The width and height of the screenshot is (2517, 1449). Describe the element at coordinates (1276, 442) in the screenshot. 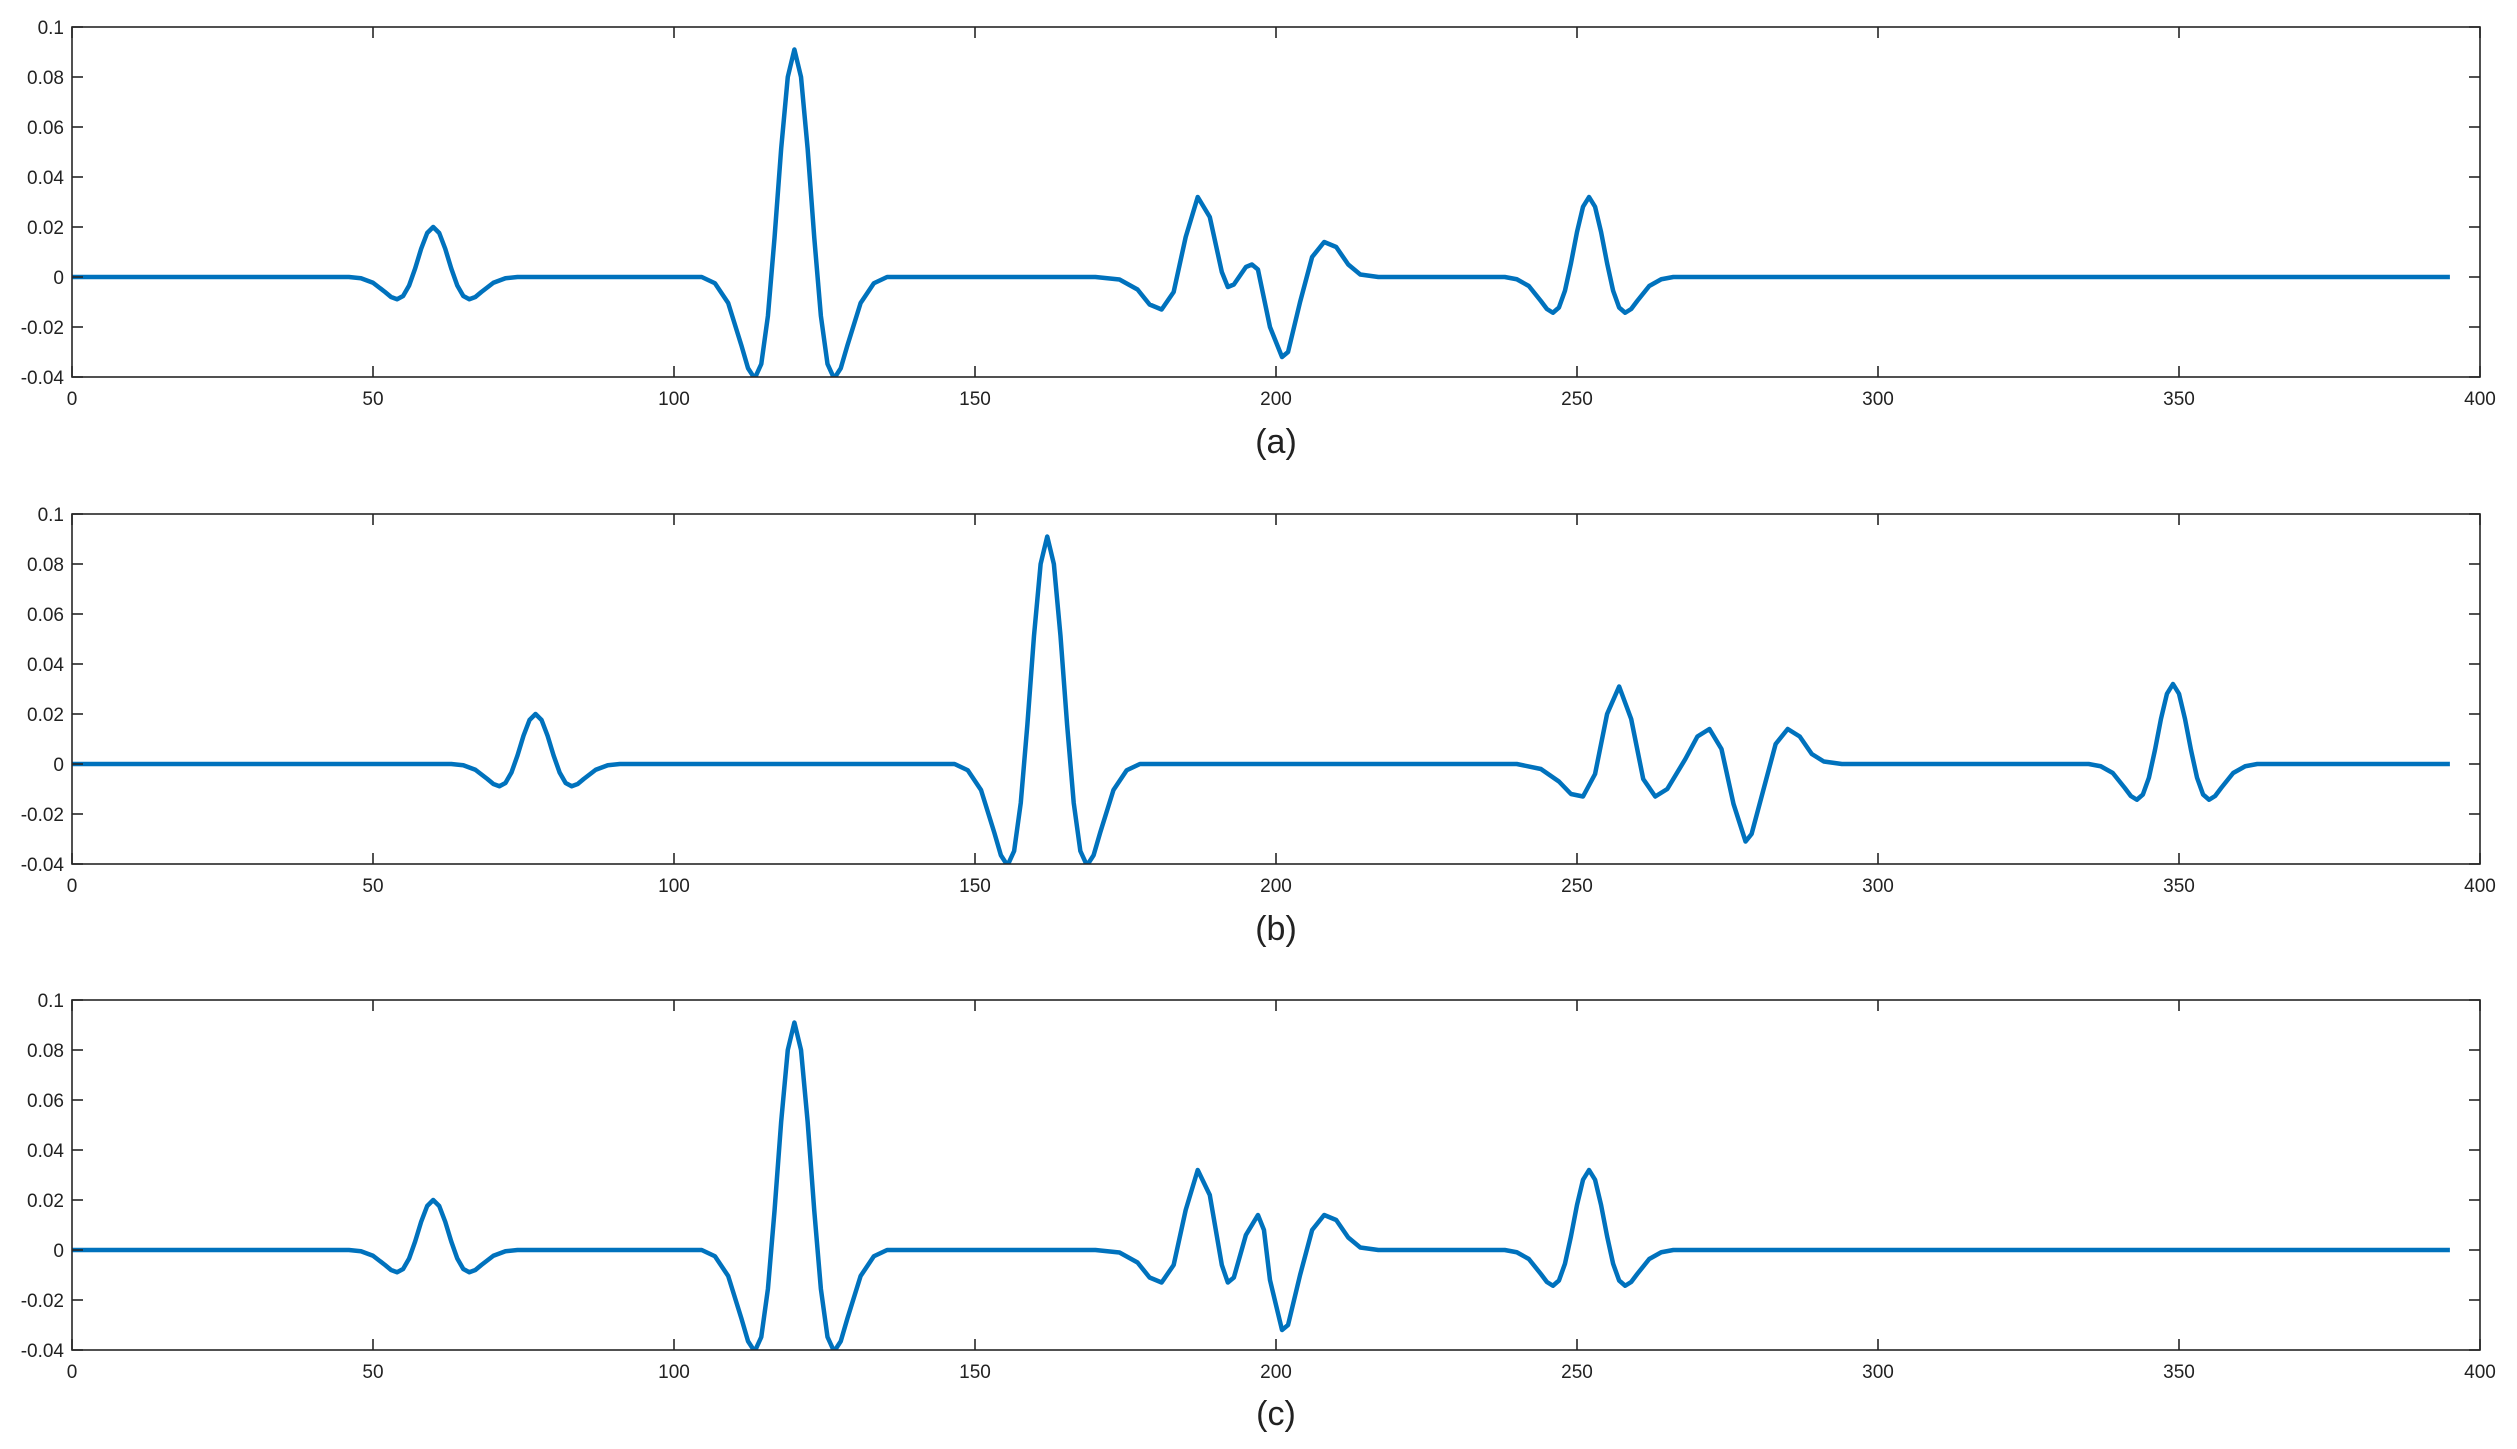

I see `x-axis-label: (a)` at that location.